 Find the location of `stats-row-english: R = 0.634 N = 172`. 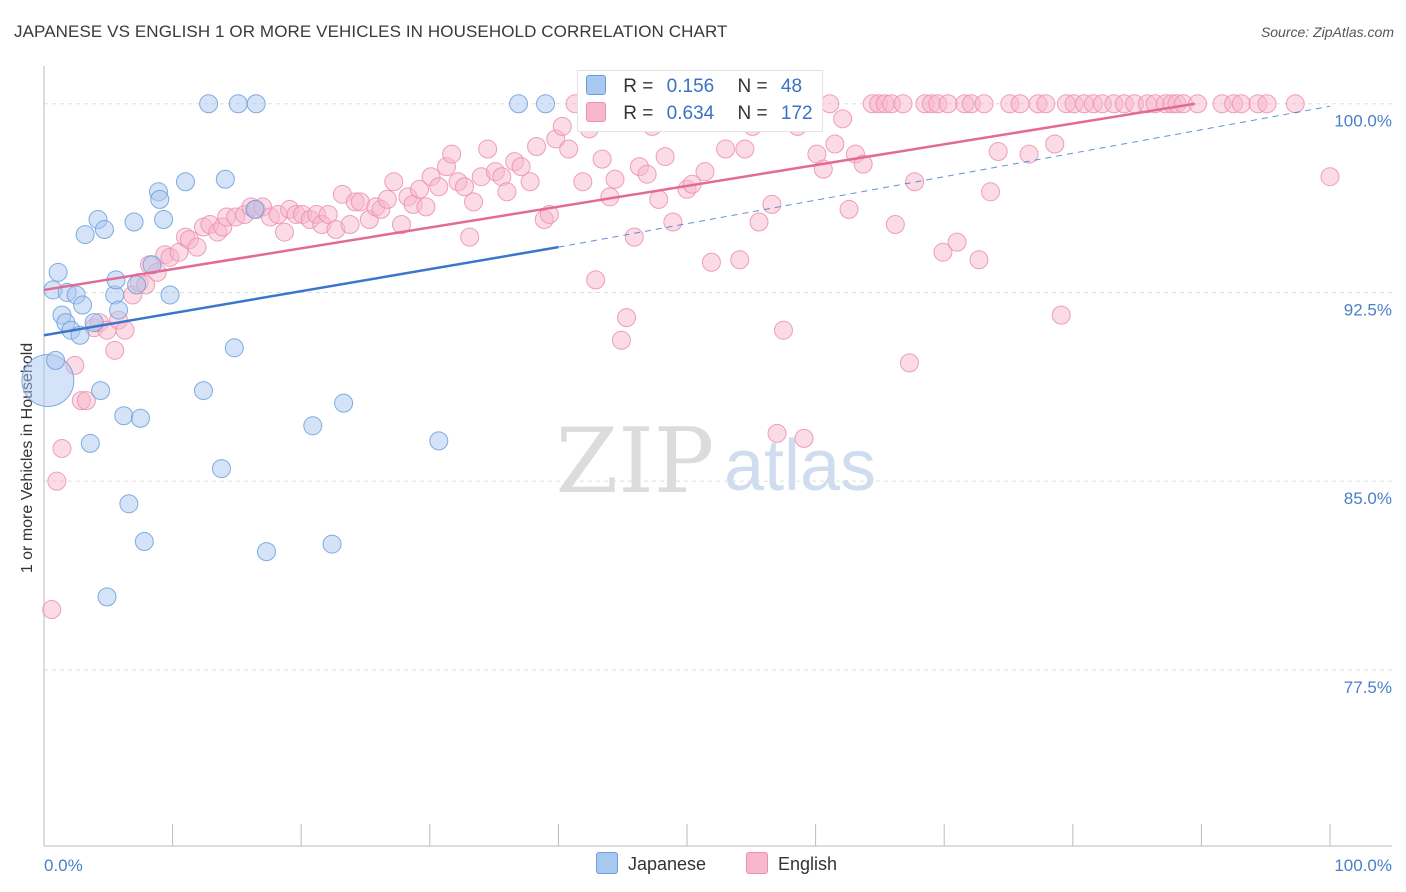

stats-row-english: R = 0.634 N = 172 is located at coordinates (699, 115).